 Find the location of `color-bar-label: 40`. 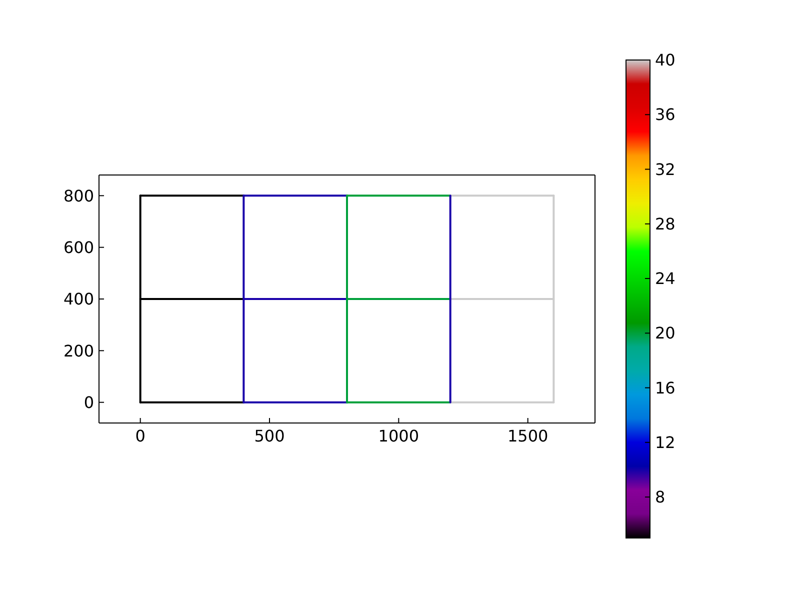

color-bar-label: 40 is located at coordinates (665, 60).